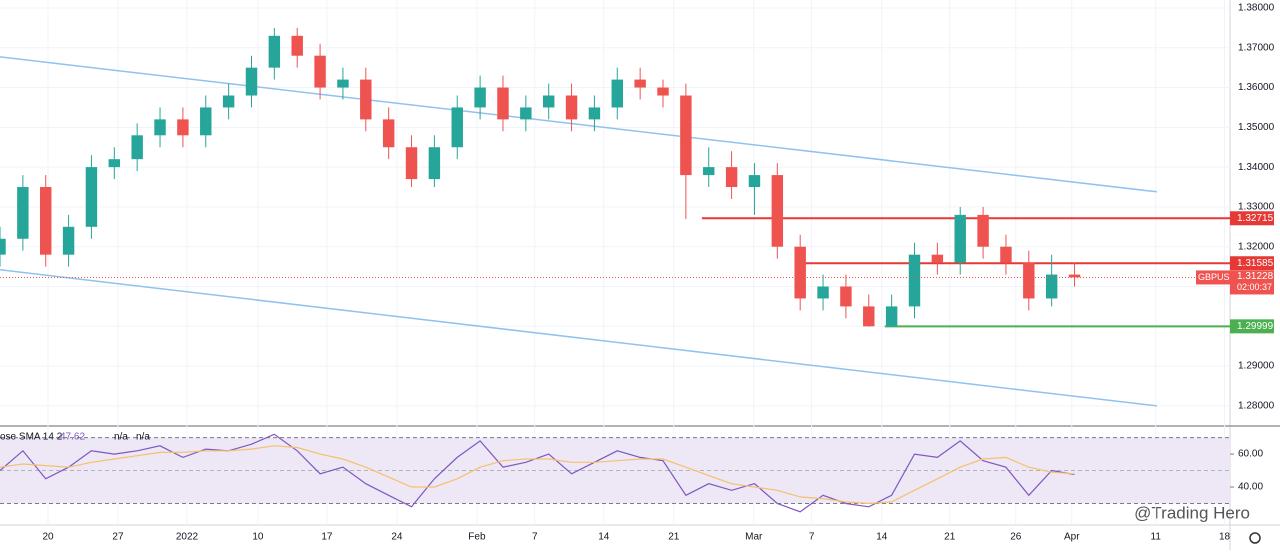  Describe the element at coordinates (31, 437) in the screenshot. I see `indicator-title: ose SMA 14 2` at that location.